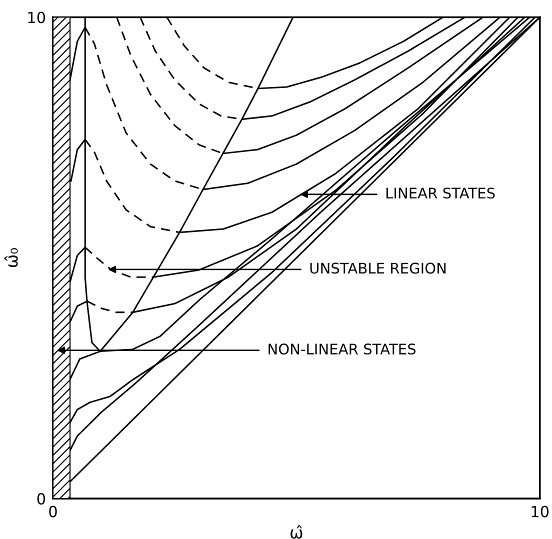 This screenshot has height=539, width=552. What do you see at coordinates (296, 532) in the screenshot?
I see `x-axis-title: ω̂` at bounding box center [296, 532].